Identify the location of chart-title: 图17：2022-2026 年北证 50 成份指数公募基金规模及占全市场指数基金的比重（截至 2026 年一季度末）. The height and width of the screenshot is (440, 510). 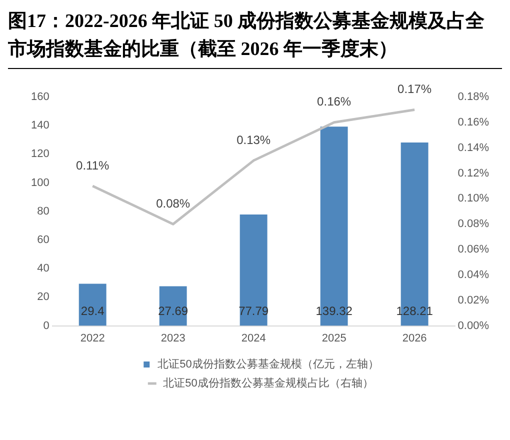
(255, 38).